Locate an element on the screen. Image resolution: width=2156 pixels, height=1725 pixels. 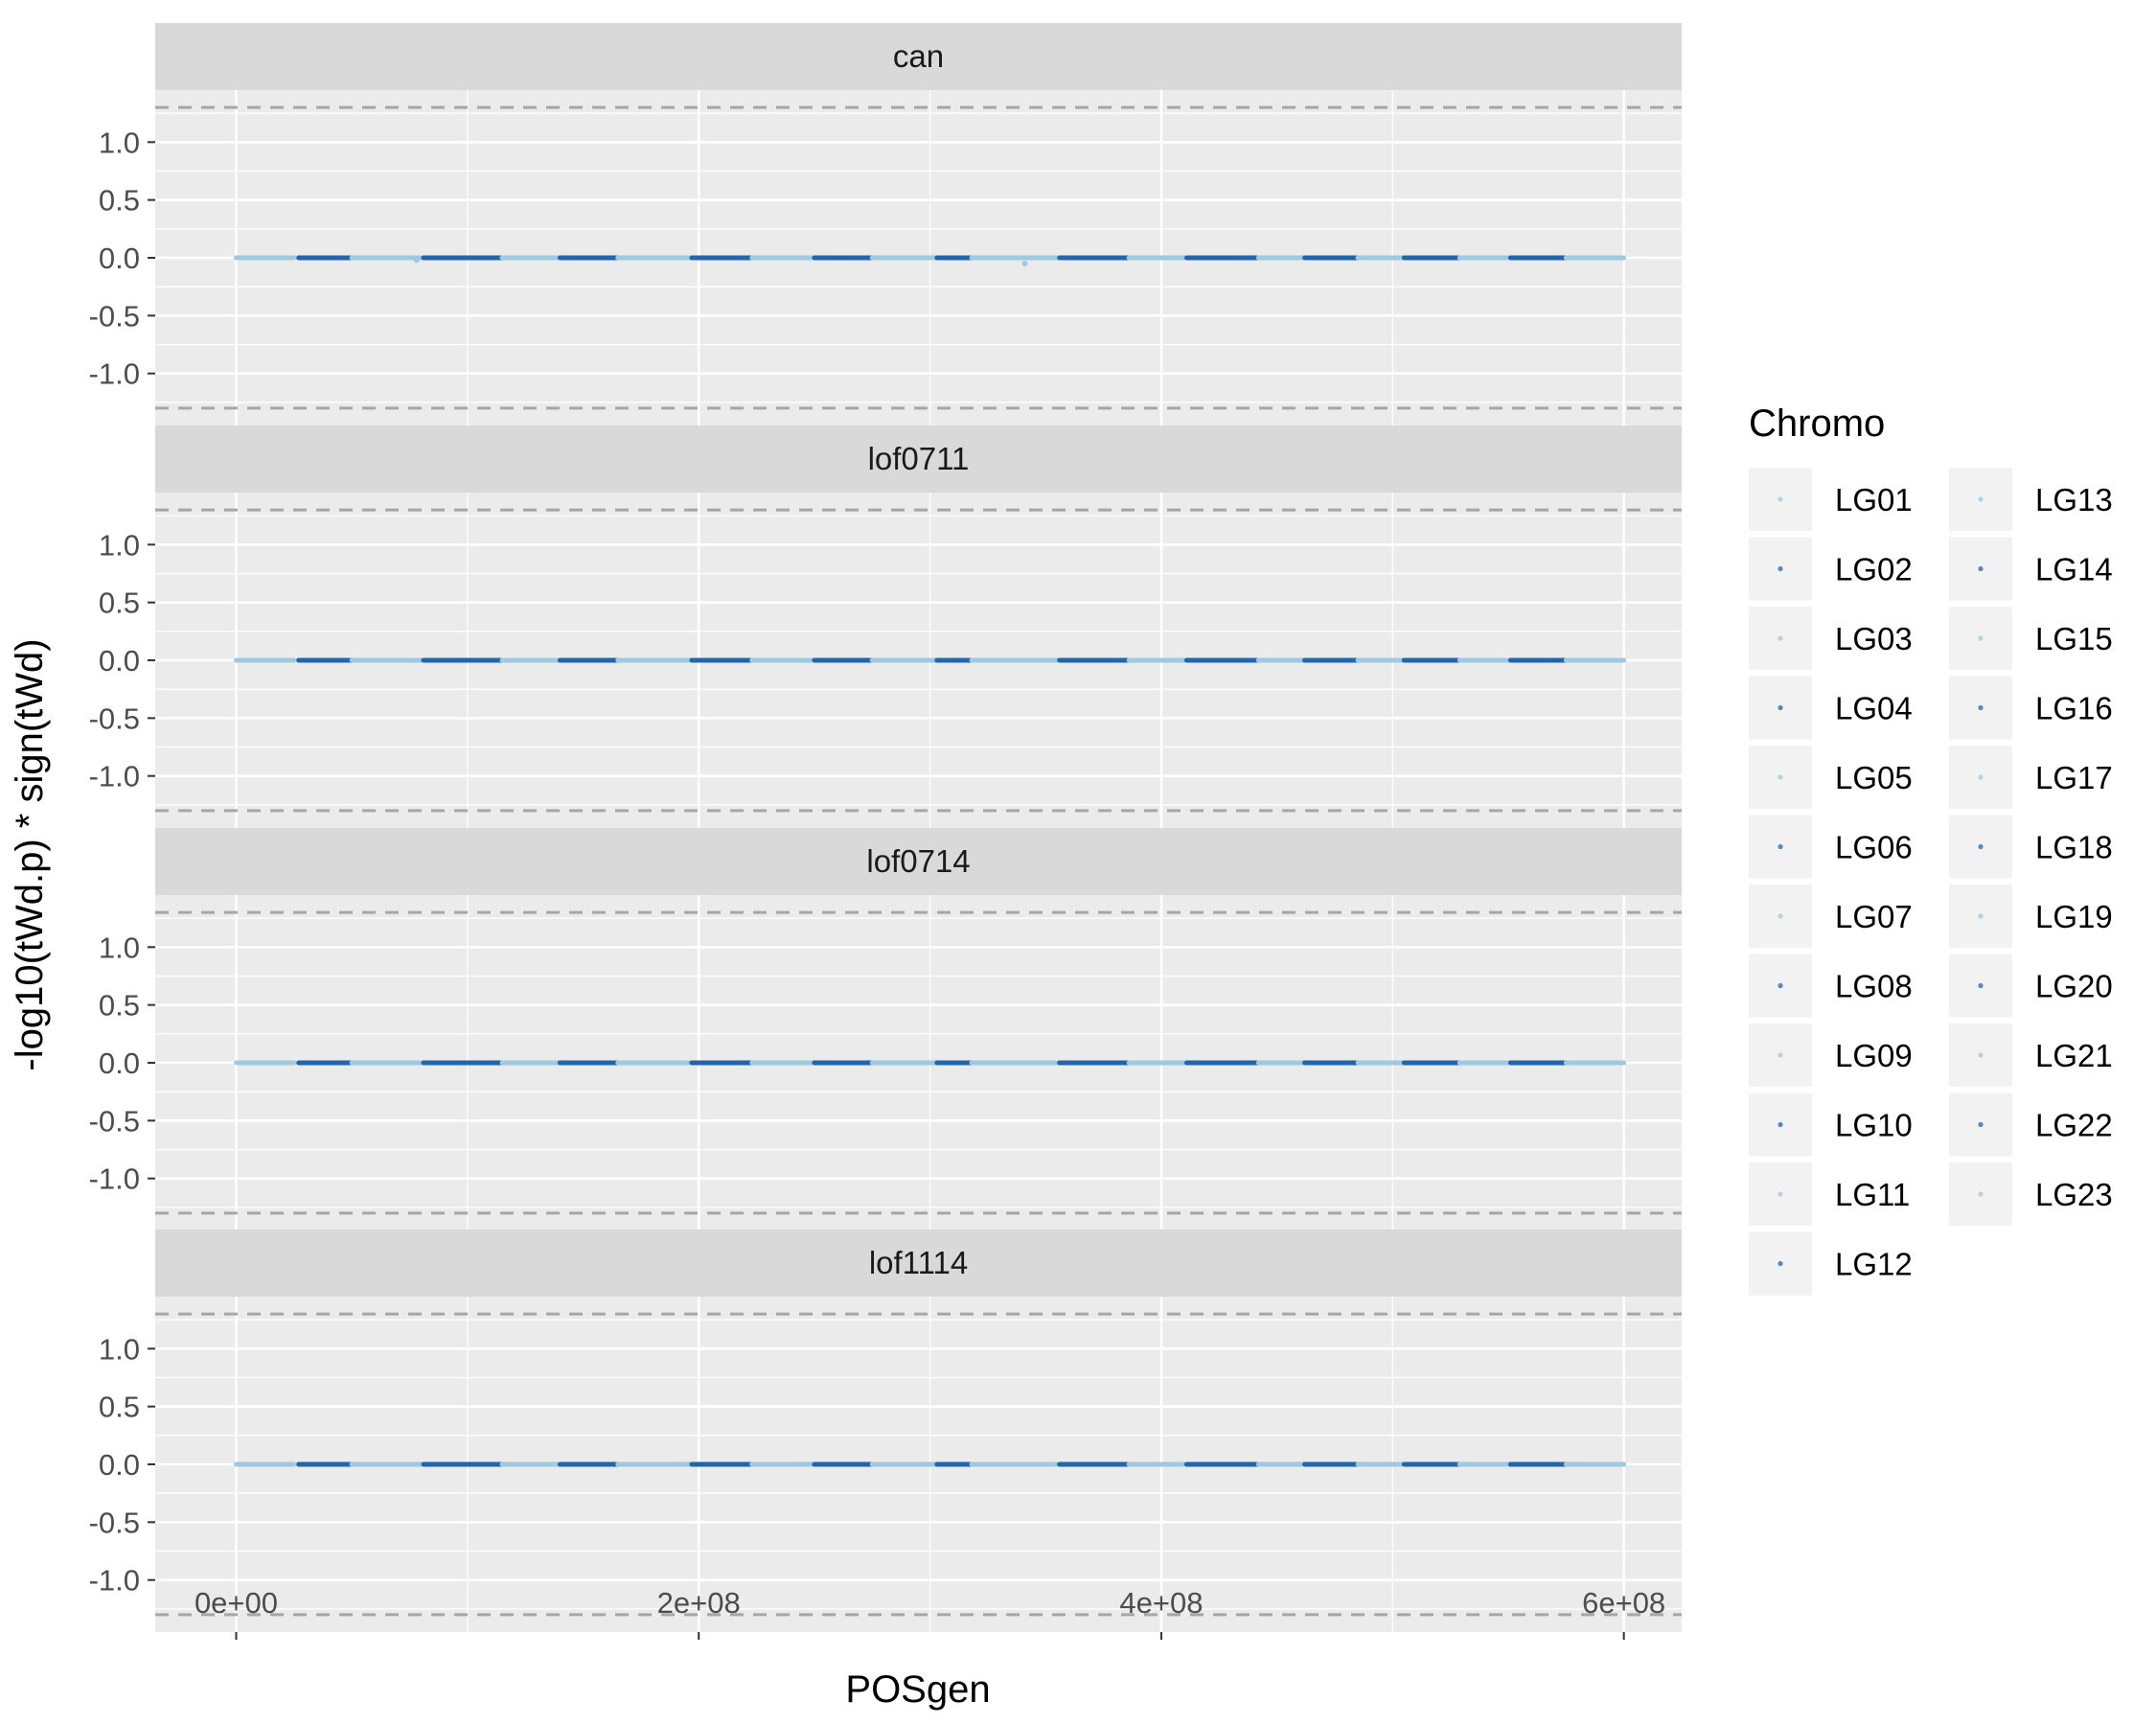
x-tick-label: 4e+08 is located at coordinates (1161, 1603).